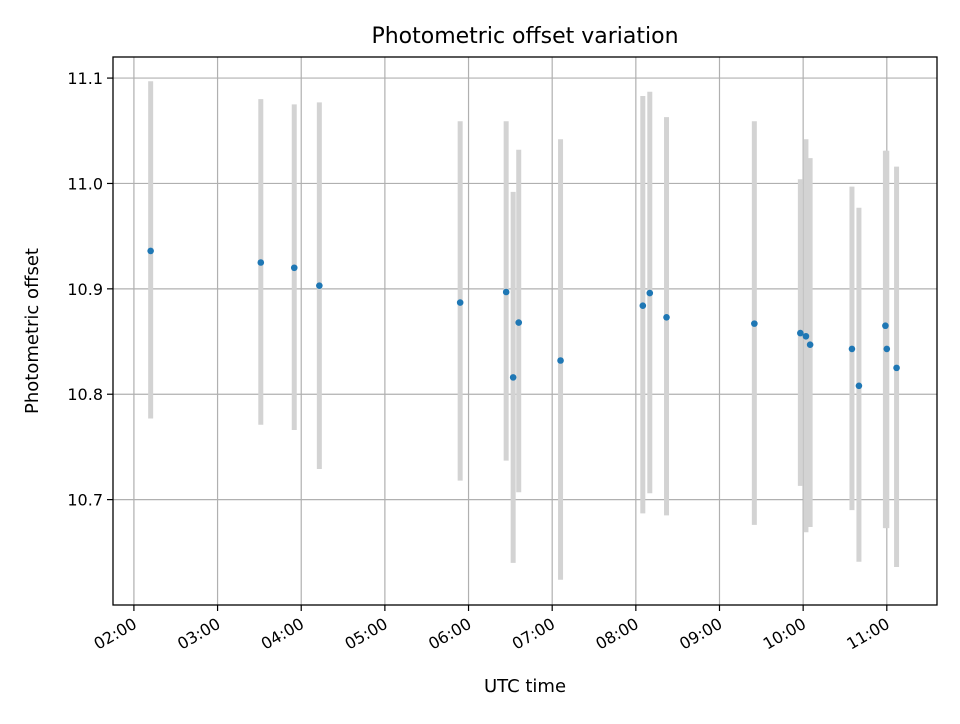 Image resolution: width=960 pixels, height=724 pixels. I want to click on y-tick-label: 10.8, so click(85, 394).